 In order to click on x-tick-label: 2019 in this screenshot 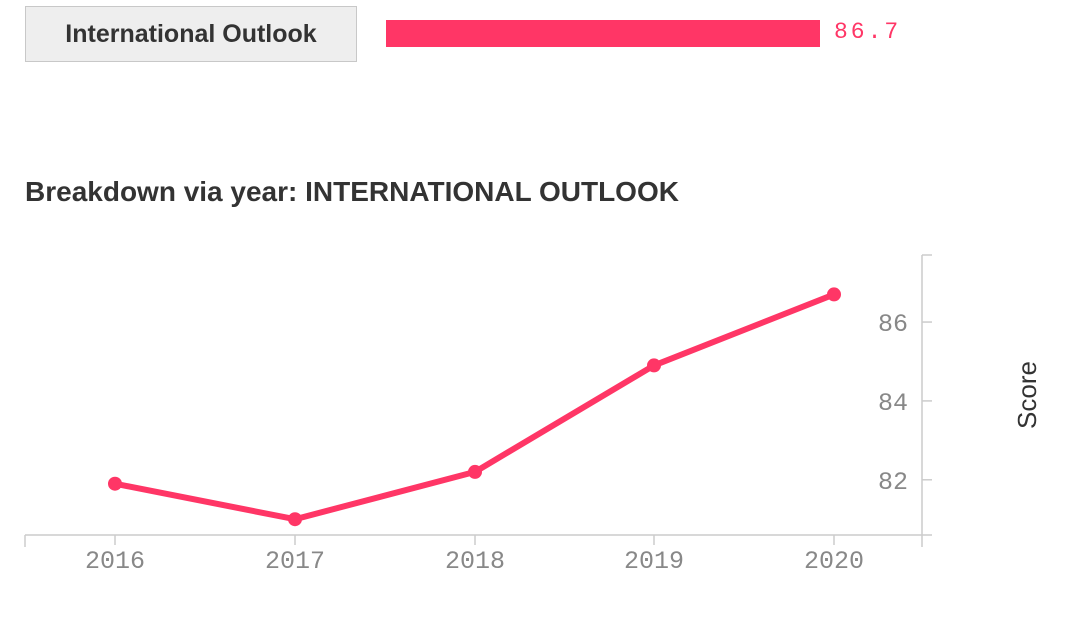, I will do `click(654, 561)`.